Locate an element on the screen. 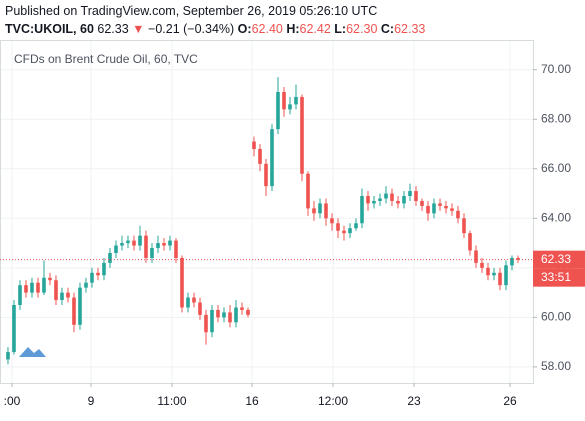  countdown-label: 33:51 is located at coordinates (556, 277).